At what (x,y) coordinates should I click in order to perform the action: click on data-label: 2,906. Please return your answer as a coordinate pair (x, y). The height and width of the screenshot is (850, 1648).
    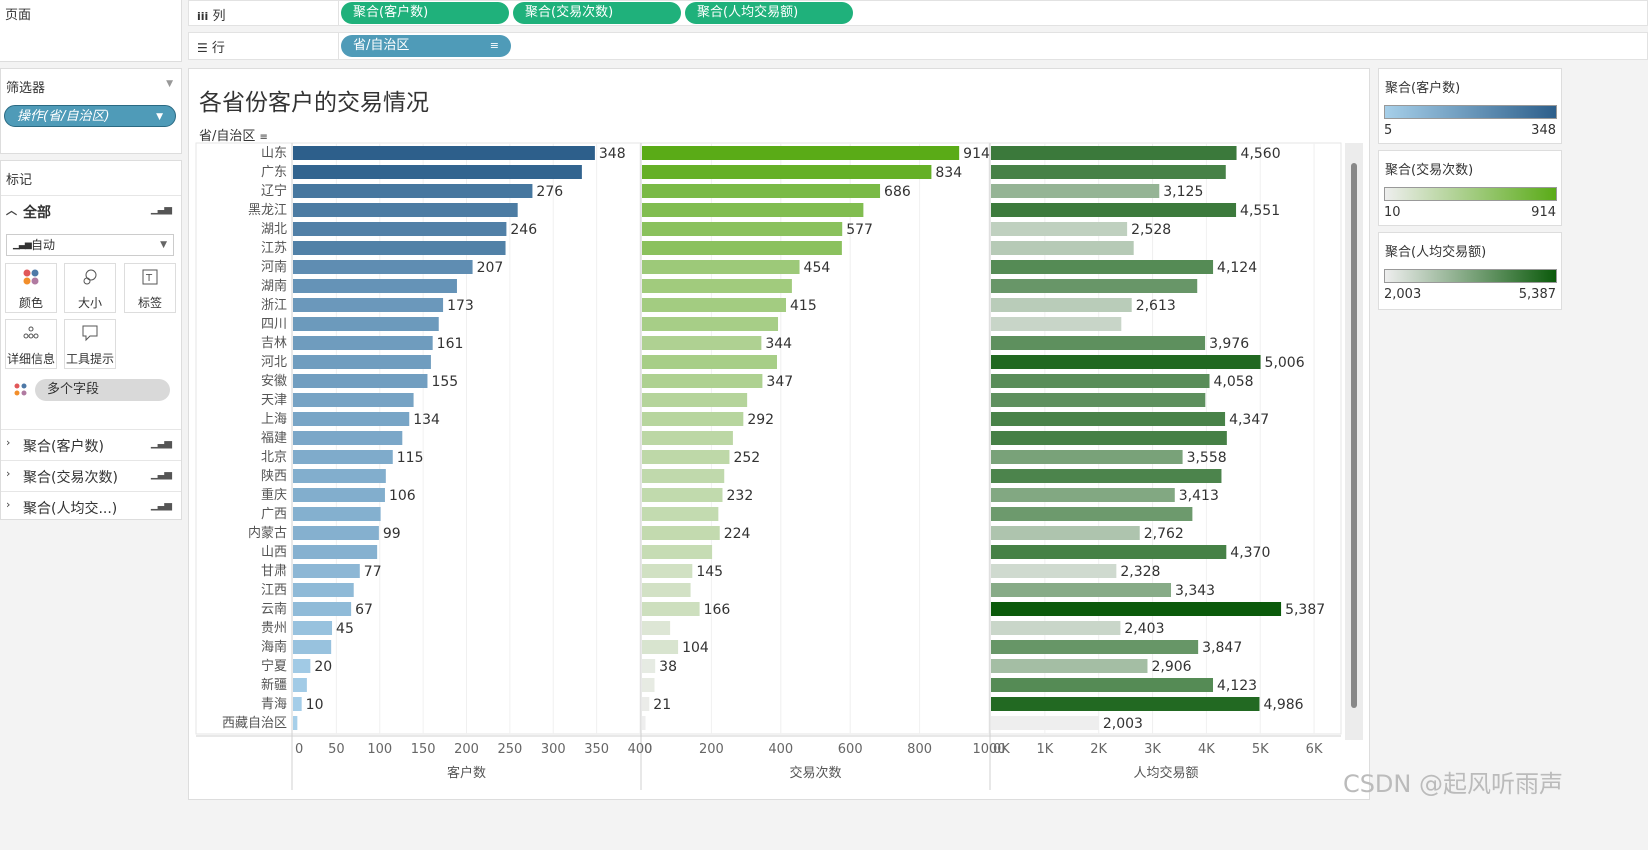
    Looking at the image, I should click on (1171, 667).